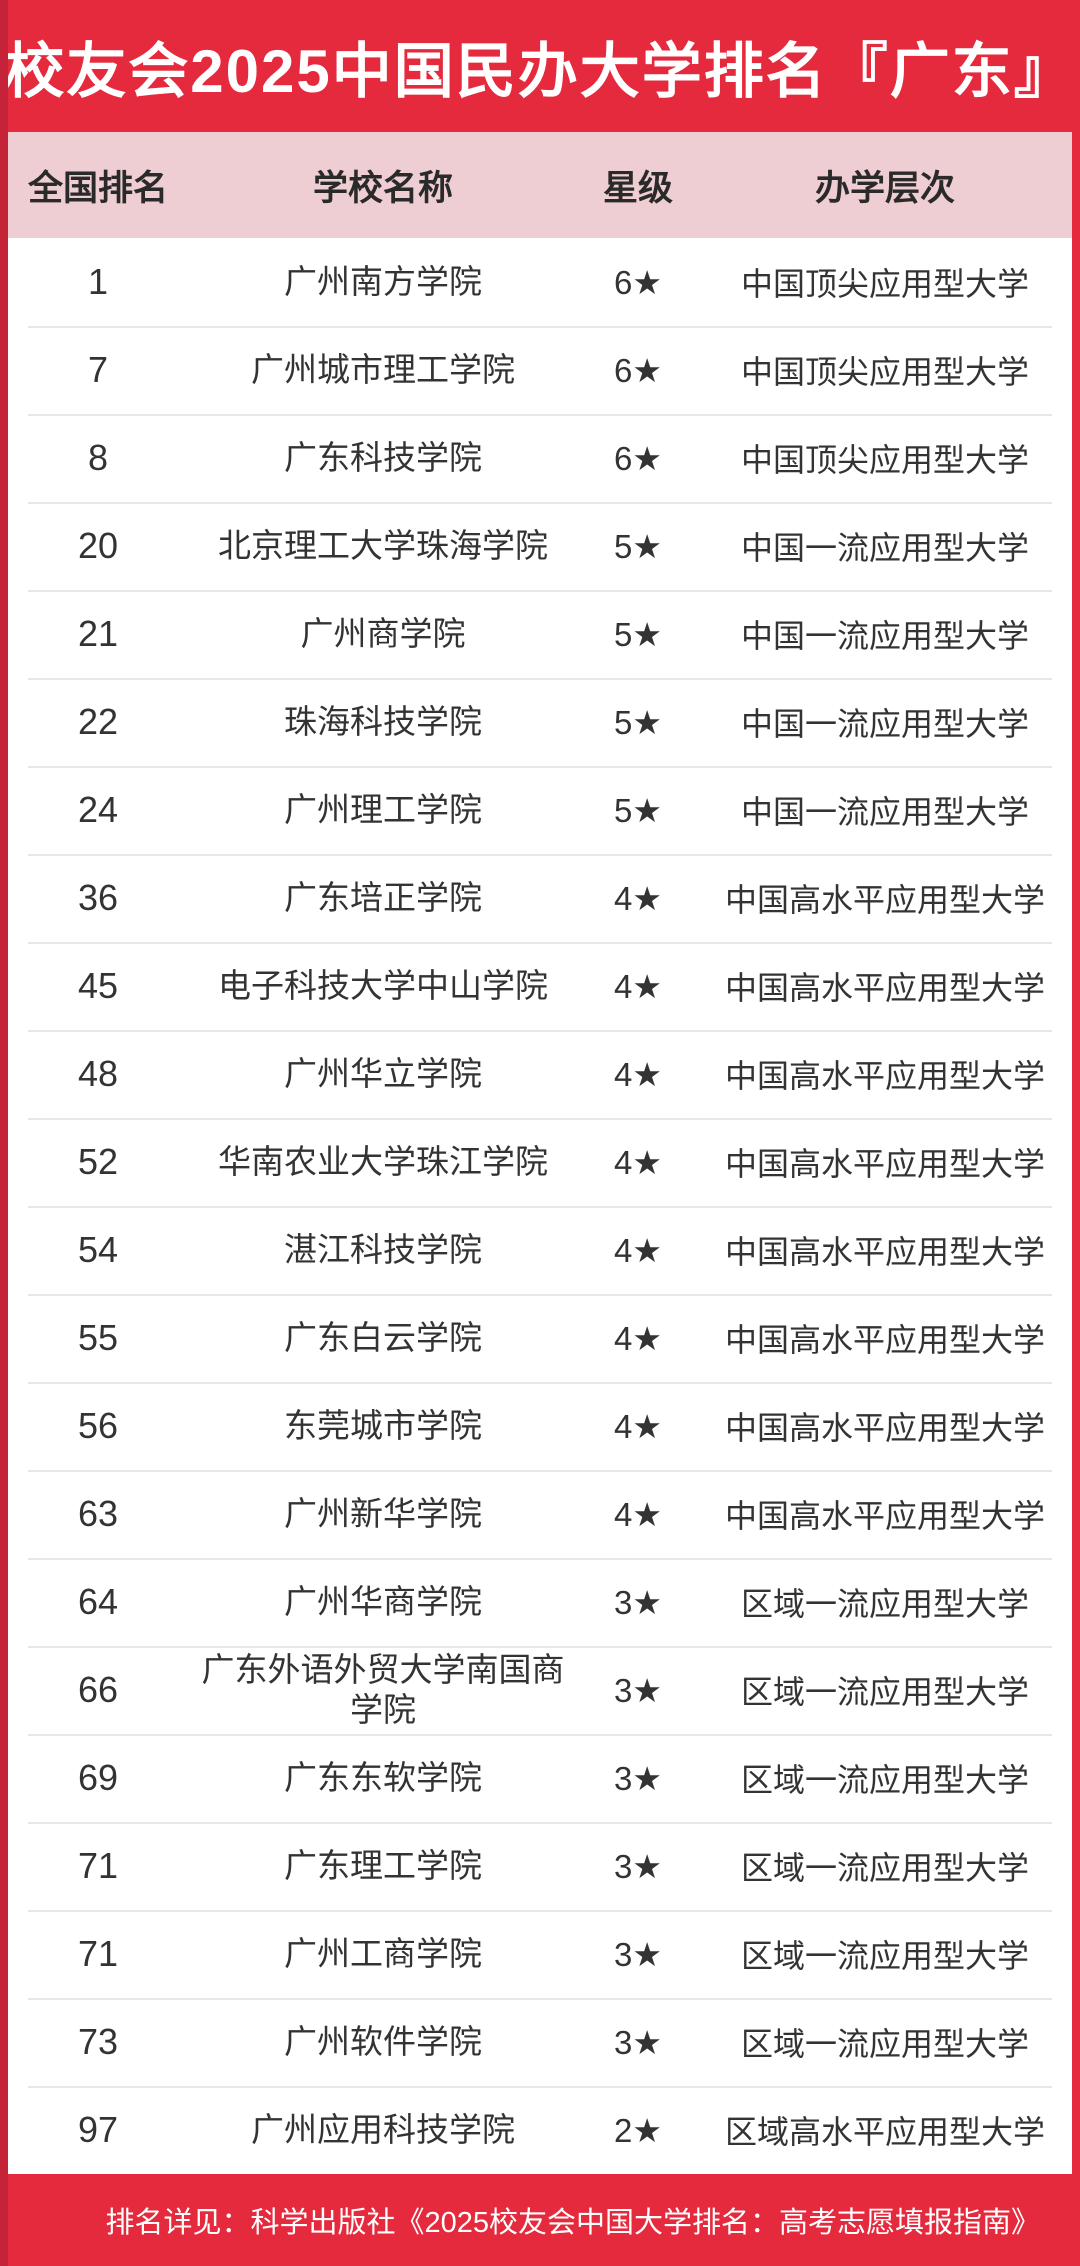  I want to click on table-row: 24 广州理工学院 5★ 中国一流应用型大学, so click(540, 810).